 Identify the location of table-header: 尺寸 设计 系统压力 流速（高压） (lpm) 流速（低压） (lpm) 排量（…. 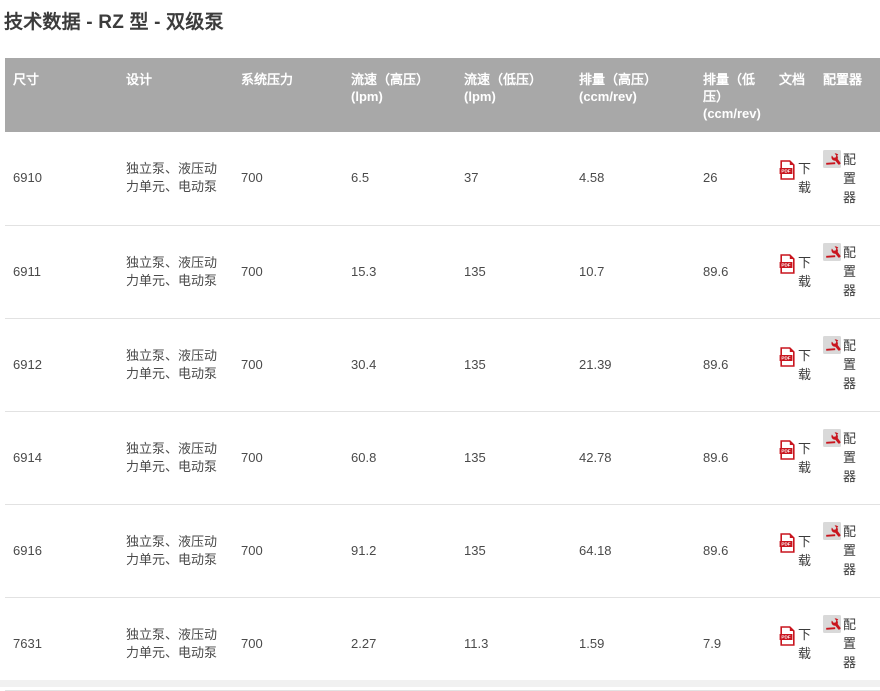
(442, 95).